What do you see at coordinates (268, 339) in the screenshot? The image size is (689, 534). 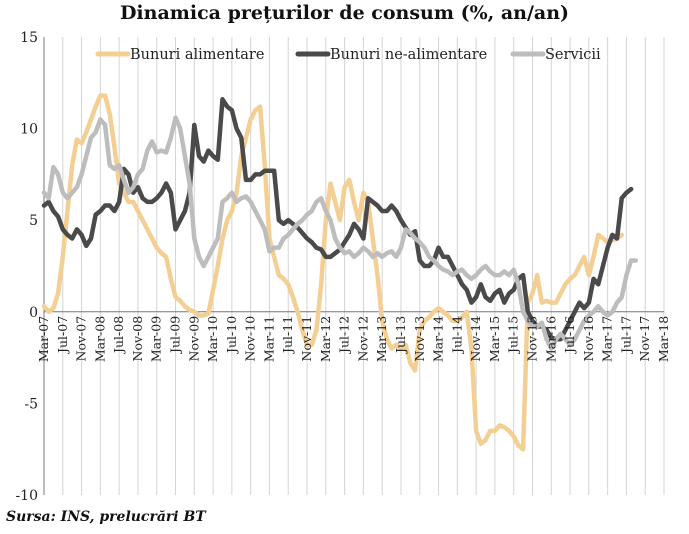 I see `x-tick-label: Mar-11` at bounding box center [268, 339].